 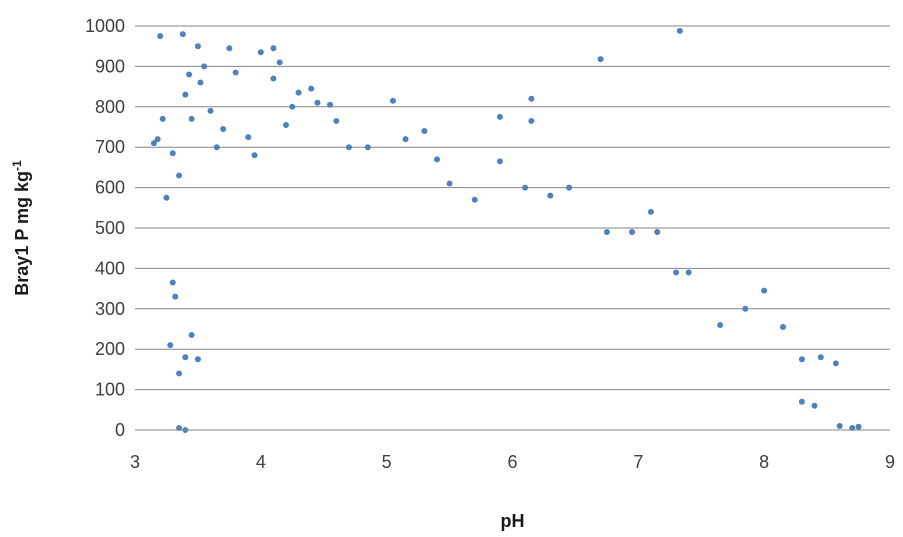 What do you see at coordinates (110, 349) in the screenshot?
I see `y-tick-label: 200` at bounding box center [110, 349].